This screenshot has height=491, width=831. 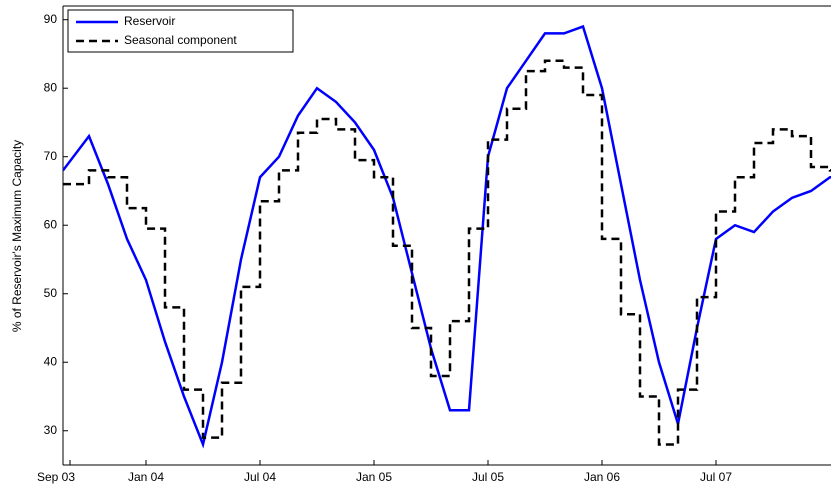 What do you see at coordinates (51, 430) in the screenshot?
I see `y-tick-label: 30` at bounding box center [51, 430].